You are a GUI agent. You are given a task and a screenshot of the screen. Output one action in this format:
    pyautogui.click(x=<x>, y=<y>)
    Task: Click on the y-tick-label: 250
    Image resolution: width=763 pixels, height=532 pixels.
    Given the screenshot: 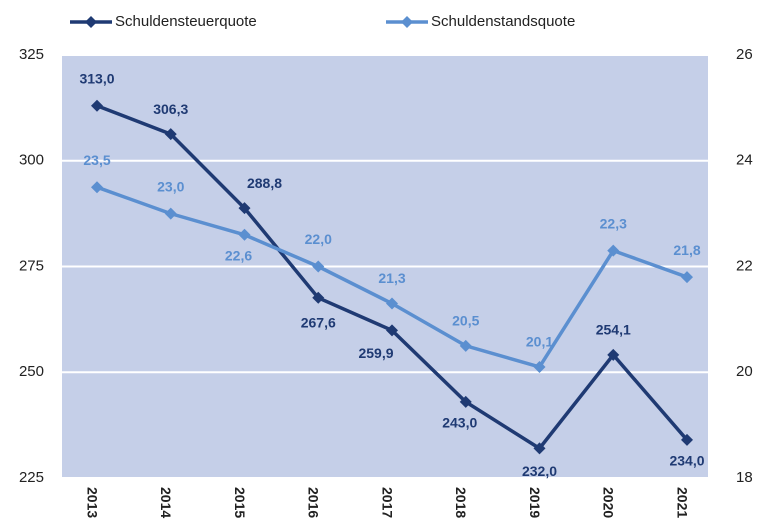 What is the action you would take?
    pyautogui.click(x=31, y=371)
    